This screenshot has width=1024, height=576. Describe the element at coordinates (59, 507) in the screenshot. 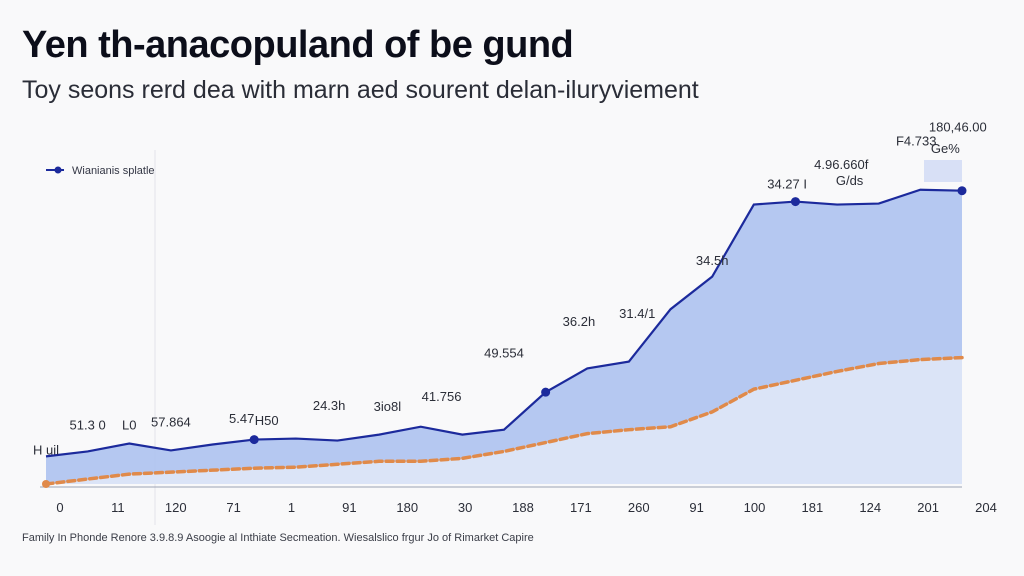

I see `x-tick-label: 0` at that location.